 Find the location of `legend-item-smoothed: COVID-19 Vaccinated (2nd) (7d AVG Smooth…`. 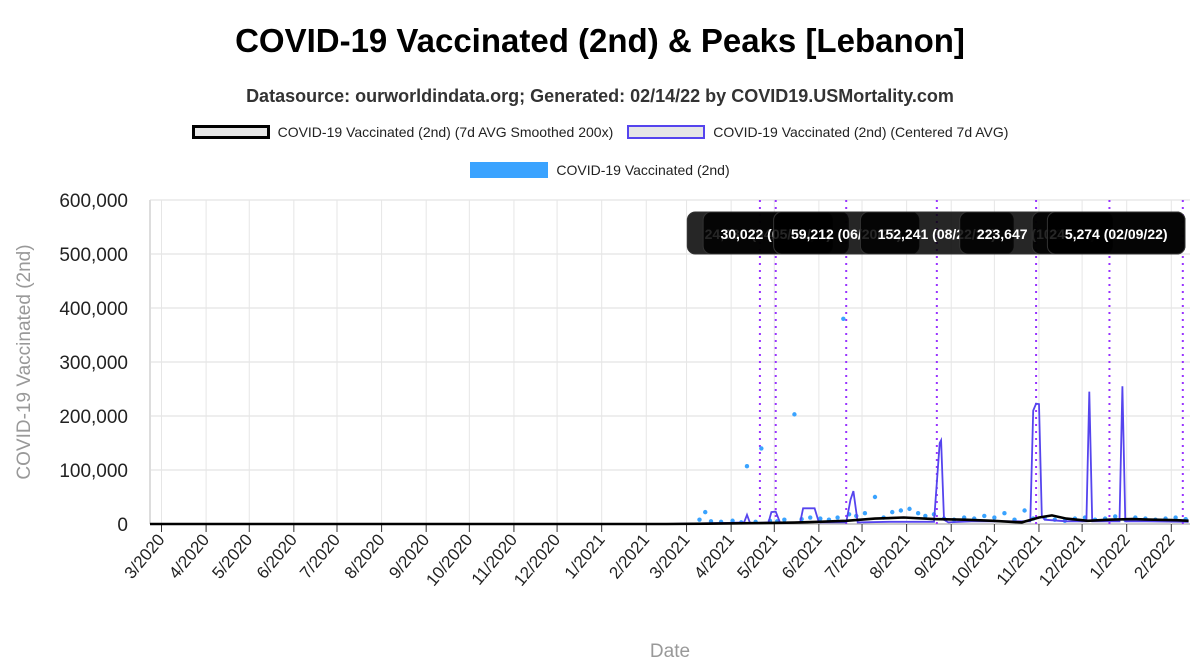

legend-item-smoothed: COVID-19 Vaccinated (2nd) (7d AVG Smooth… is located at coordinates (402, 132).